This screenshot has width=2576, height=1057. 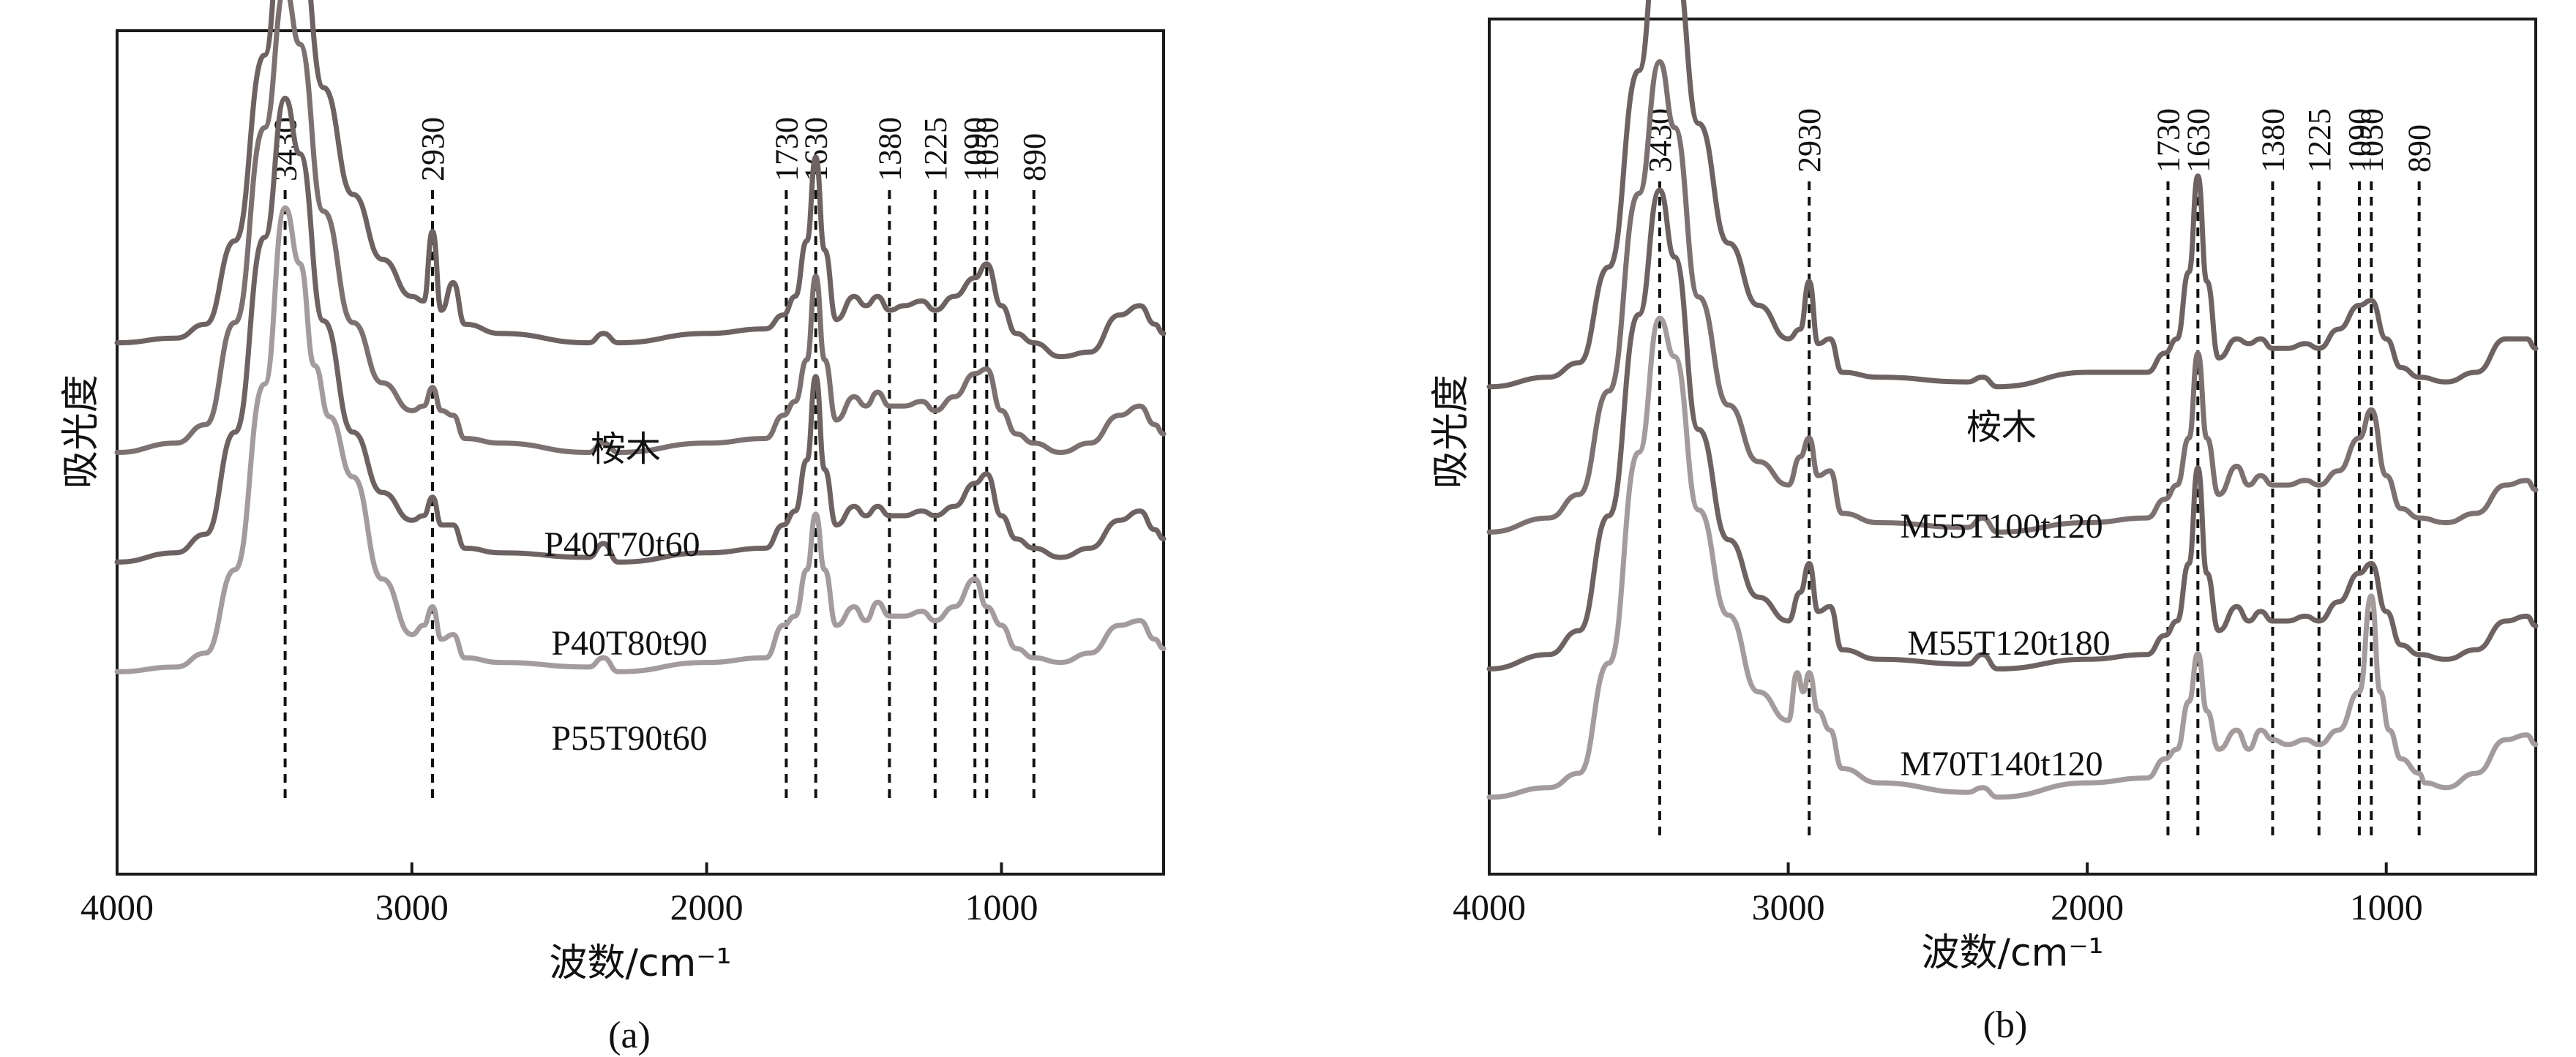 What do you see at coordinates (629, 1035) in the screenshot?
I see `panel-a-caption: (a)` at bounding box center [629, 1035].